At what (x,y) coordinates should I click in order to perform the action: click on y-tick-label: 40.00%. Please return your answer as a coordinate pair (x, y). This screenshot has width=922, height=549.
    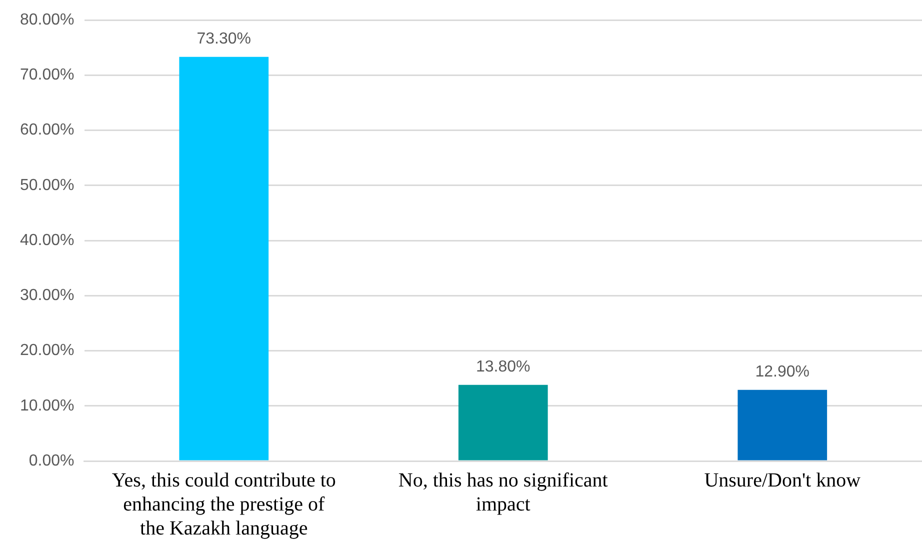
    Looking at the image, I should click on (47, 240).